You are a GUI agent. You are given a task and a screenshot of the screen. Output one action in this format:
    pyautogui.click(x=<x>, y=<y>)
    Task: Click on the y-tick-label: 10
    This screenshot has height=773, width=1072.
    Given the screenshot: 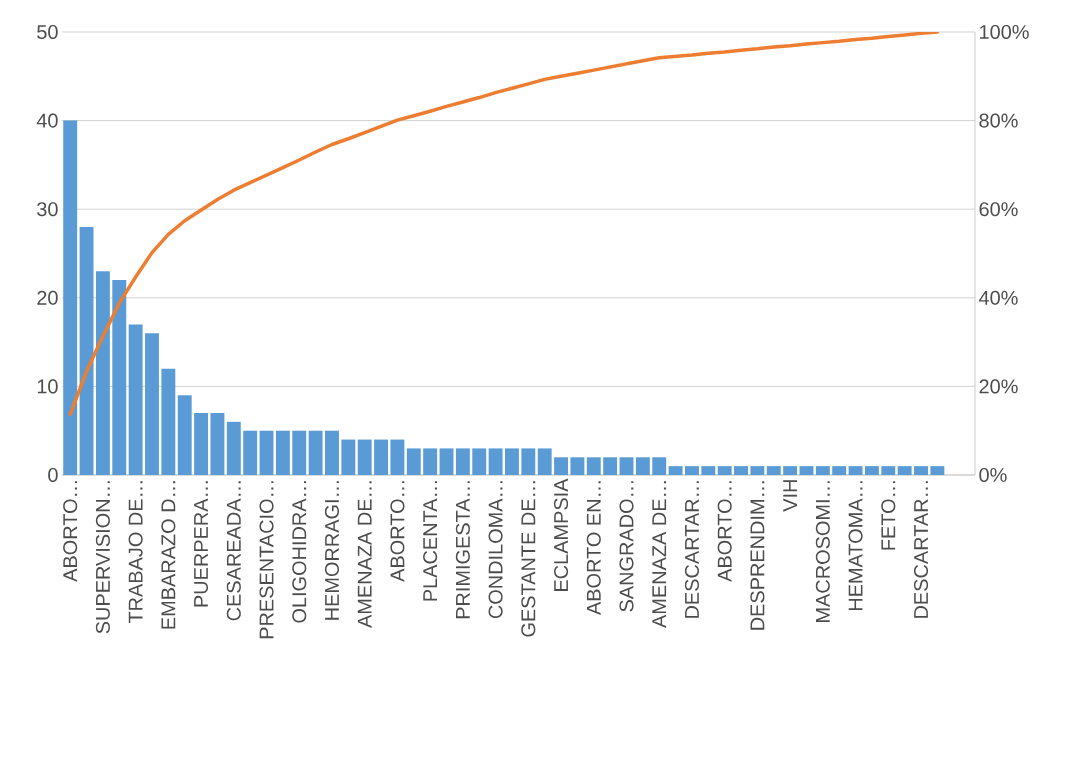 What is the action you would take?
    pyautogui.click(x=47, y=386)
    